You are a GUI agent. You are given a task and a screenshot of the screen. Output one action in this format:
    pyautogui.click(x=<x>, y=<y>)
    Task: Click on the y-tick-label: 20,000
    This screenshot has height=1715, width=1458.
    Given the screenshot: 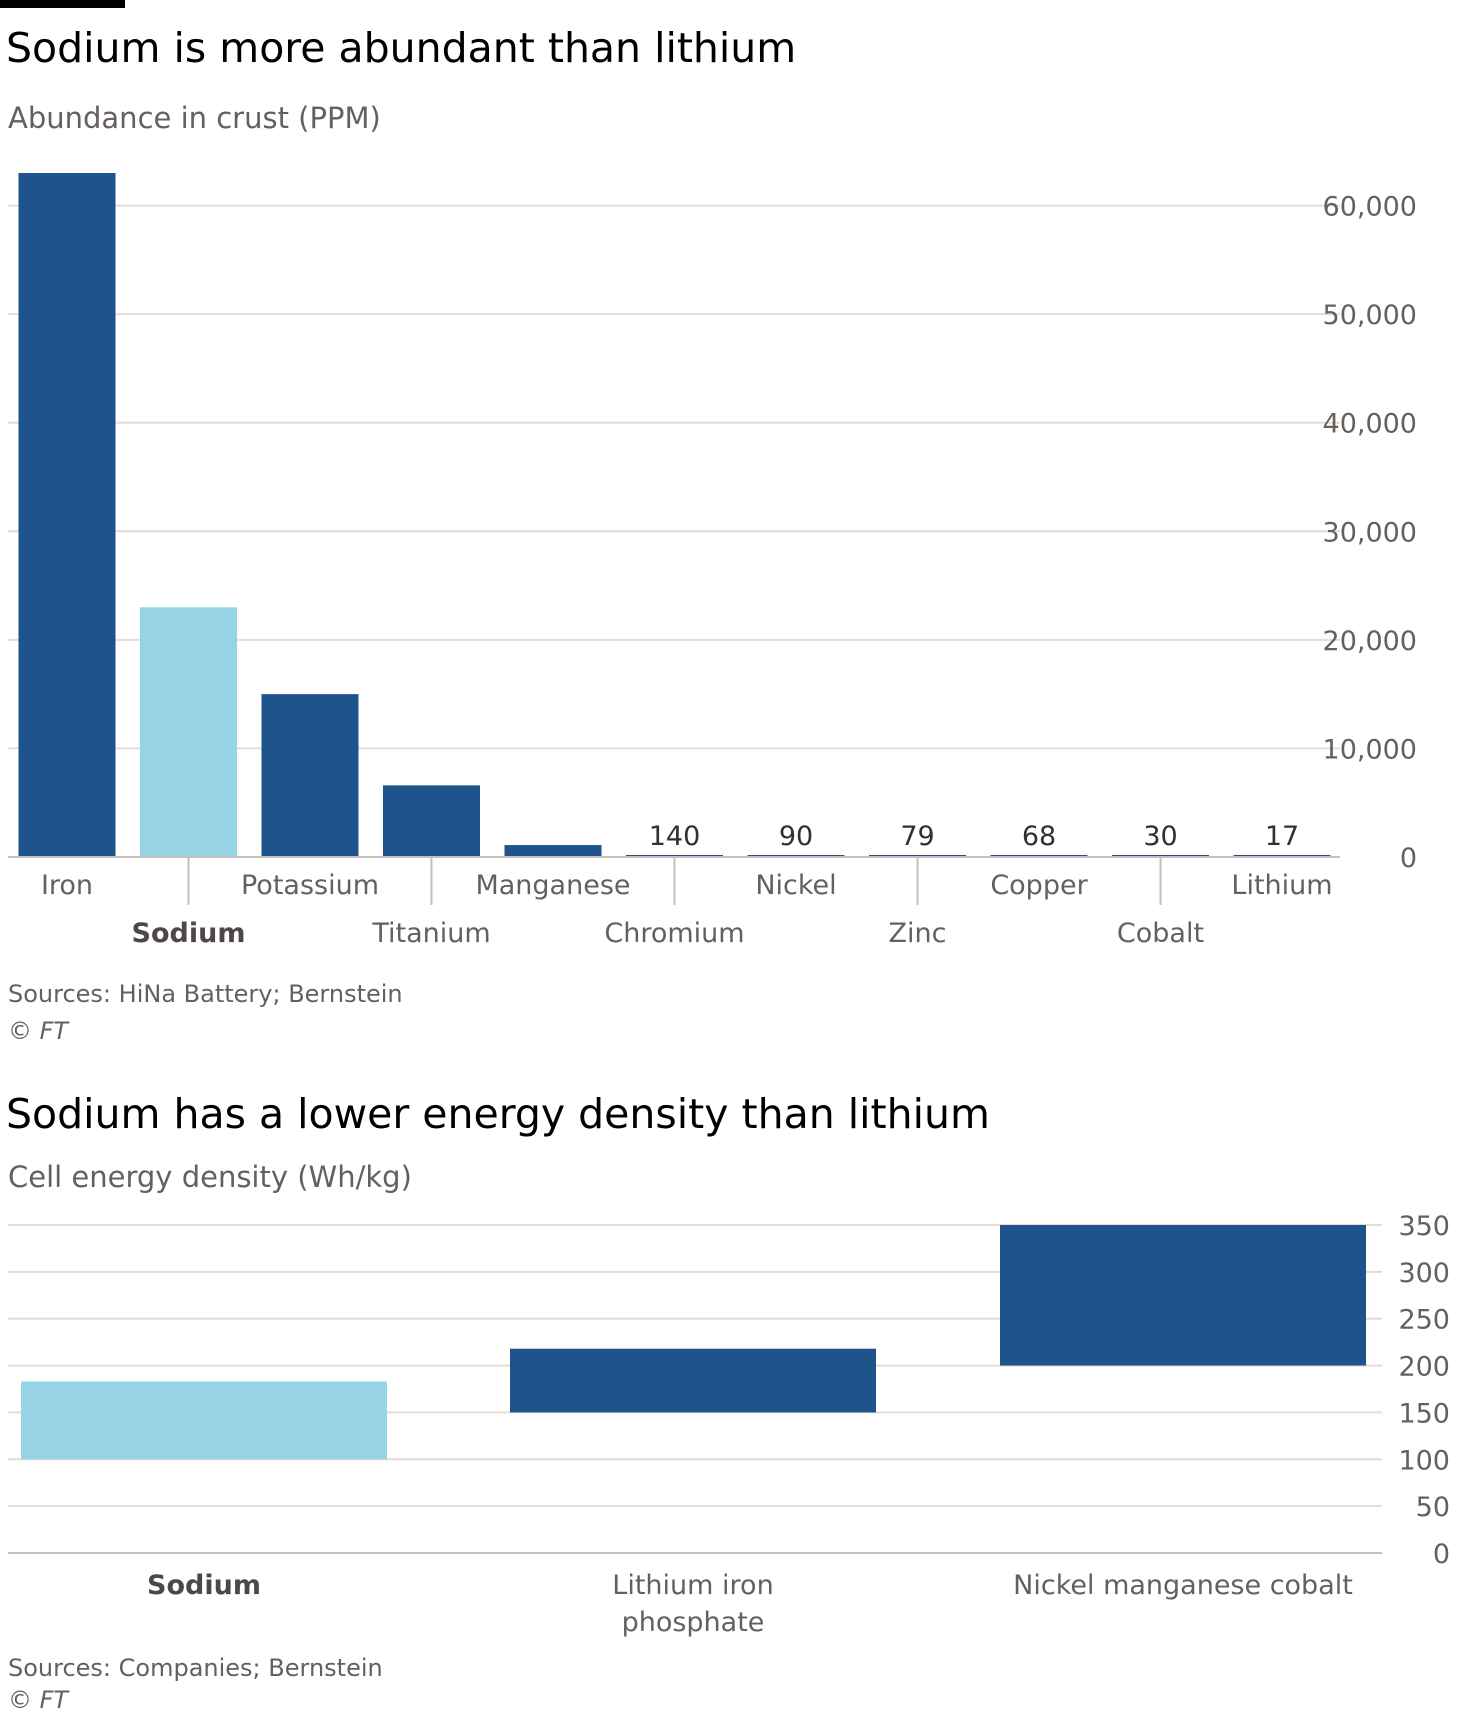 What is the action you would take?
    pyautogui.click(x=1370, y=641)
    